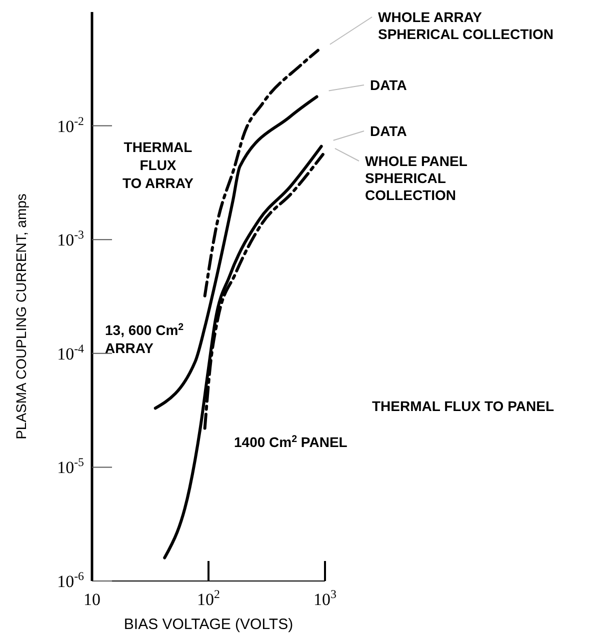 The height and width of the screenshot is (636, 596). What do you see at coordinates (463, 406) in the screenshot?
I see `text: THERMAL FLUX TO PANEL` at bounding box center [463, 406].